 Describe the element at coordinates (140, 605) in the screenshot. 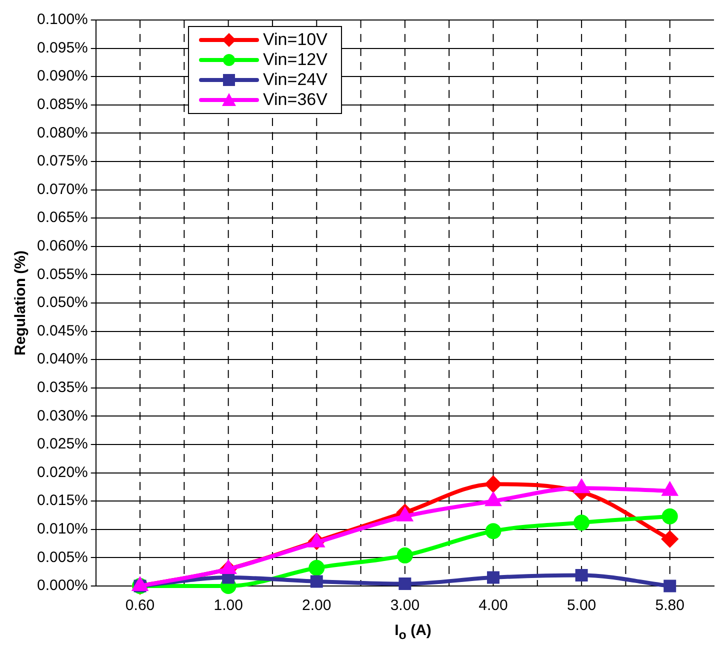

I see `x-tick-label: 0.60` at that location.